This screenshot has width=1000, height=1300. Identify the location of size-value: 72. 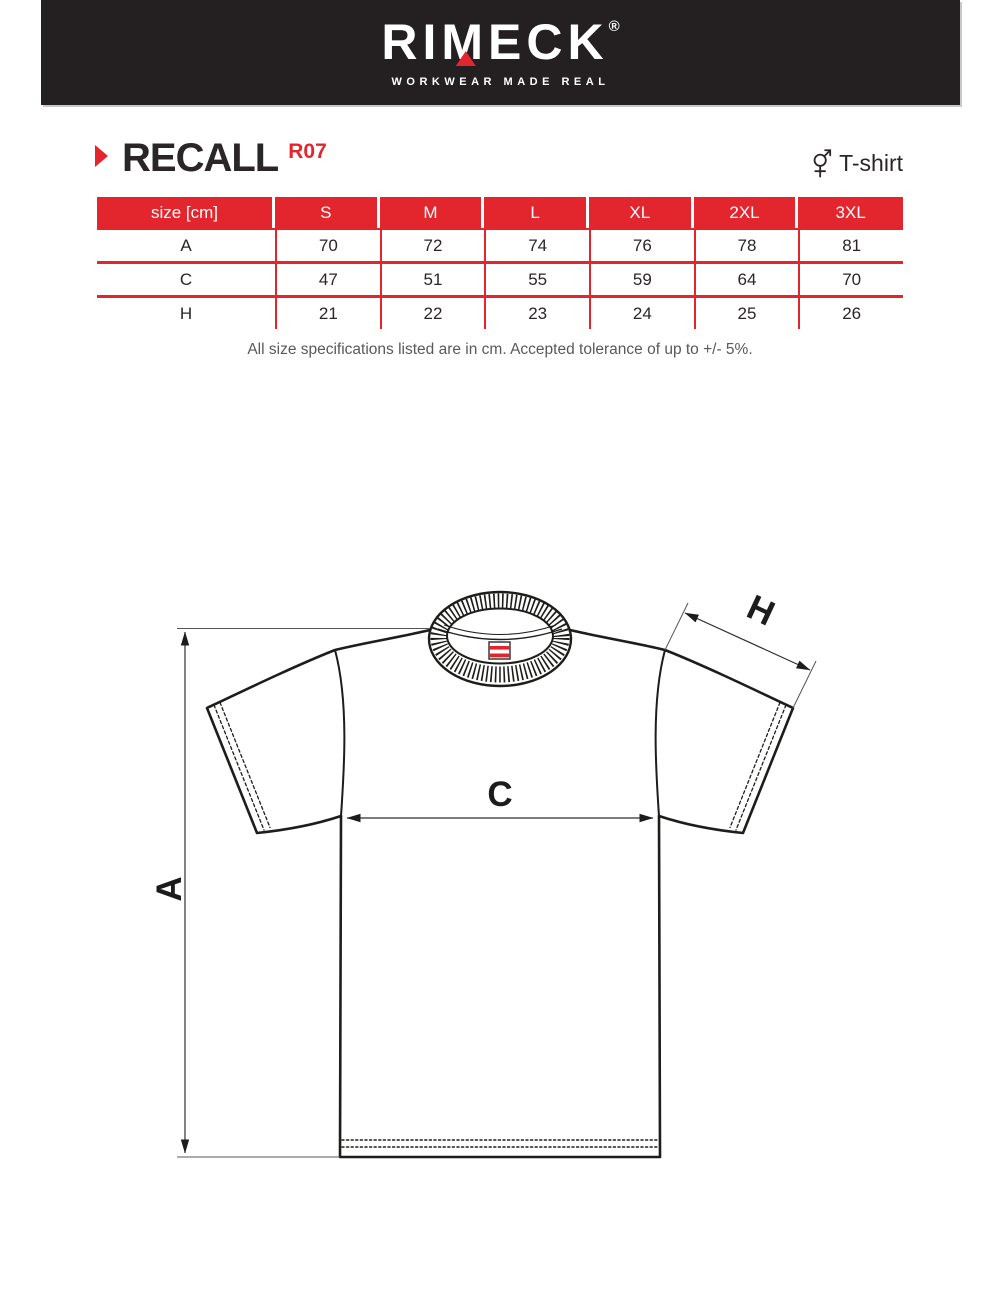
(432, 245).